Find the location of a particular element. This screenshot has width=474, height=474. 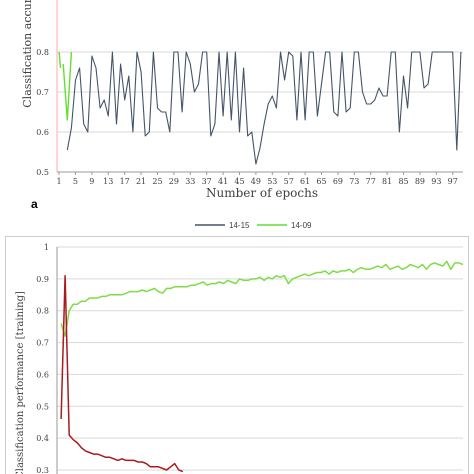

chart-a-x-tick-label: 37 is located at coordinates (207, 181).